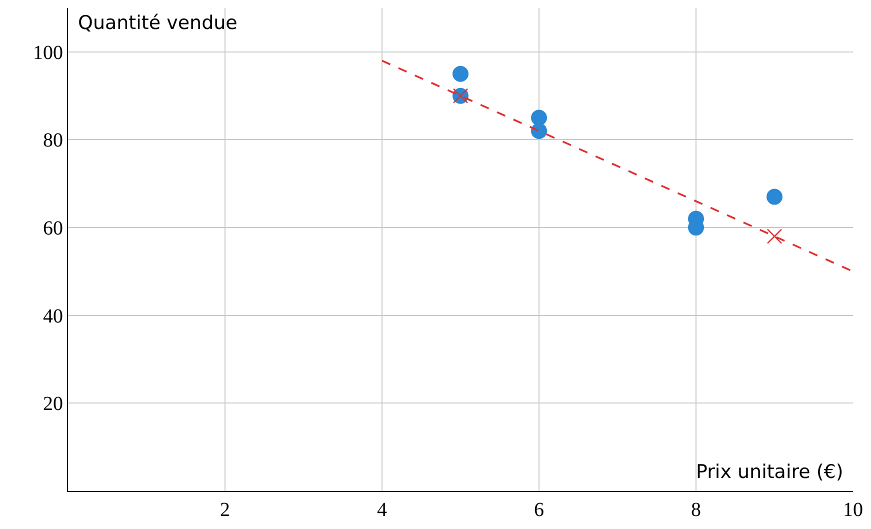  What do you see at coordinates (53, 404) in the screenshot?
I see `y-tick-label: 20` at bounding box center [53, 404].